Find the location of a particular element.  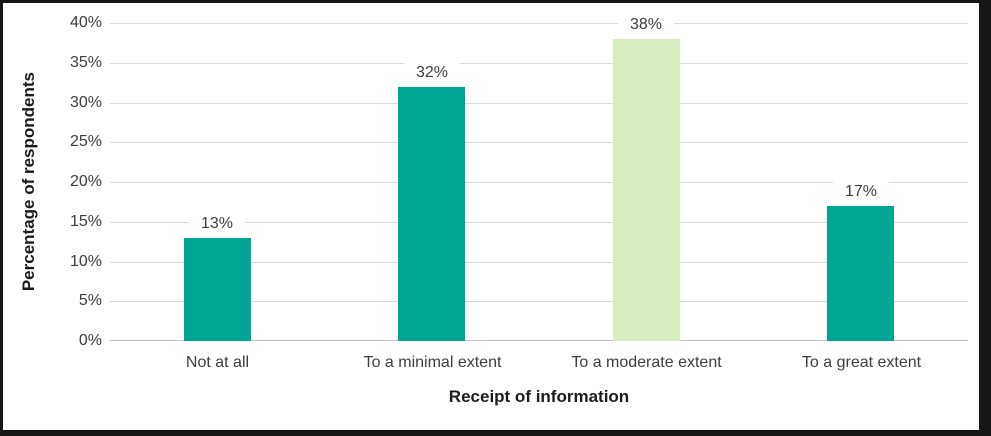

y-tick-label: 15% is located at coordinates (85, 221).